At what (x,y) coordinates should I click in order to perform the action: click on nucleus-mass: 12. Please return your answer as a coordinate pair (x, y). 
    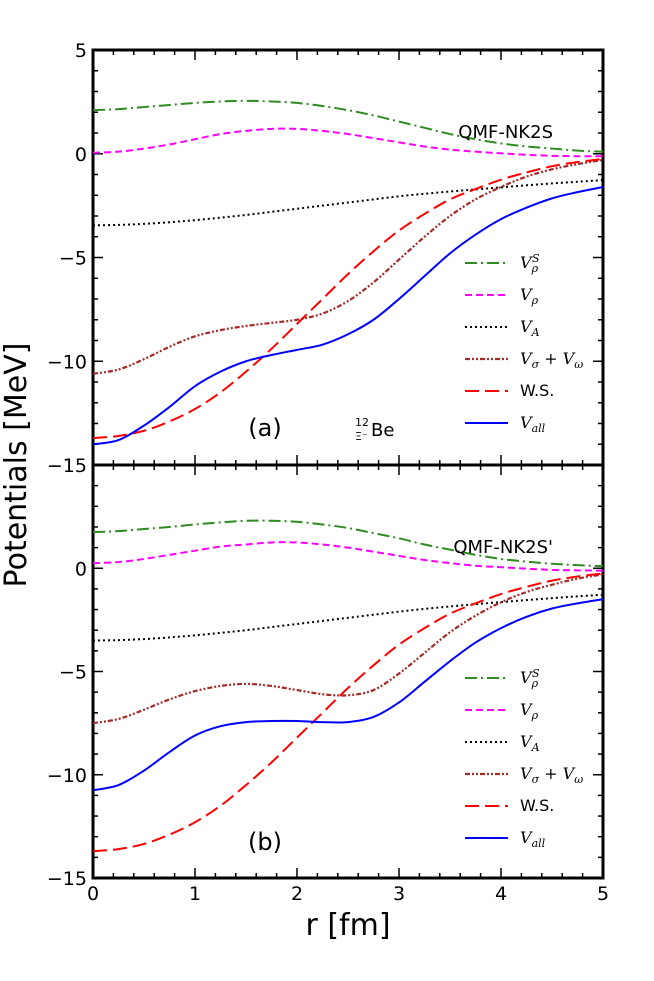
    Looking at the image, I should click on (362, 422).